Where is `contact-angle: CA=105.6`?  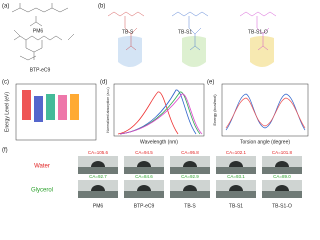 contact-angle: CA=105.6 is located at coordinates (98, 152).